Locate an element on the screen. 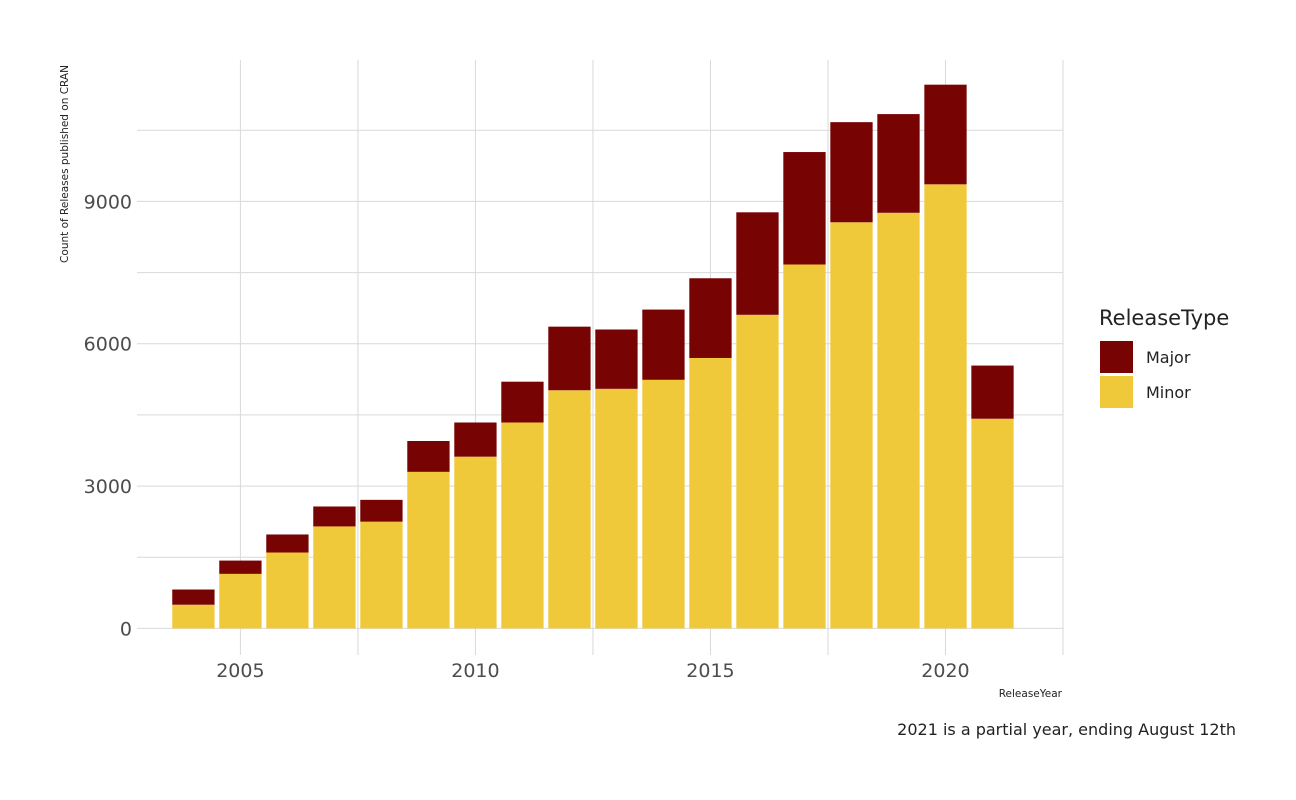 The height and width of the screenshot is (800, 1296). bar-major-2019 is located at coordinates (898, 163).